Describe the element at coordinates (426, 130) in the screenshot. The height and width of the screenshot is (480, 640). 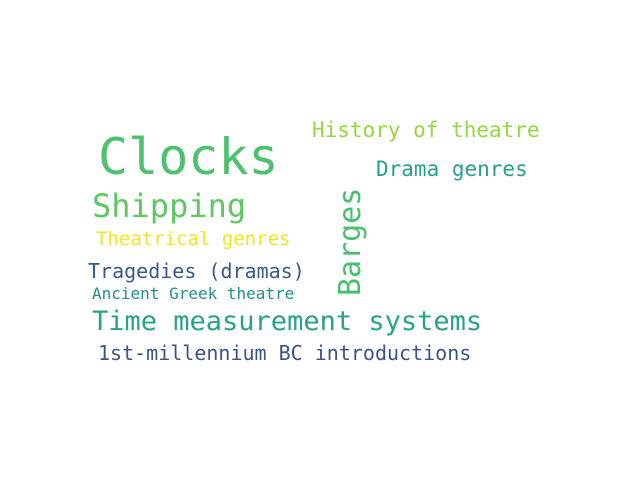
I see `word-history-of-theatre: History of theatre` at that location.